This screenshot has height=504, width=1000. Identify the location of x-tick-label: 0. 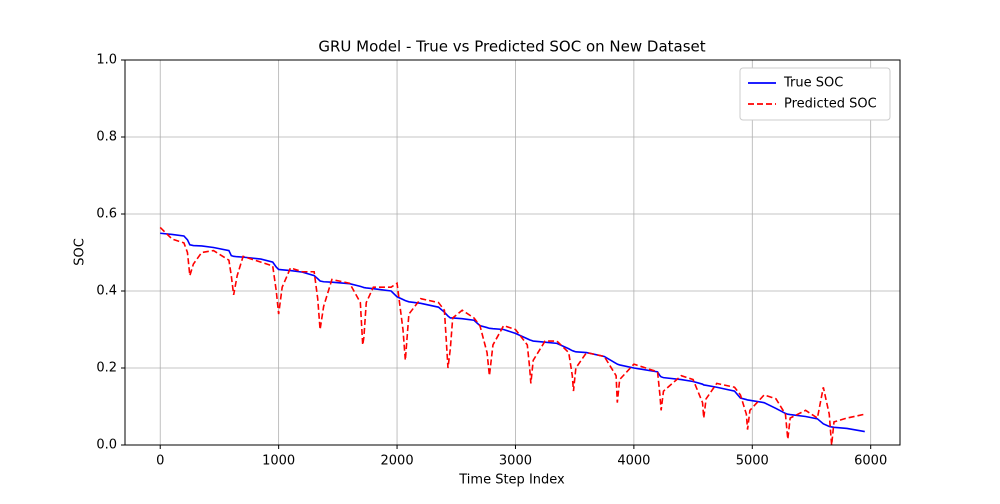
(160, 461).